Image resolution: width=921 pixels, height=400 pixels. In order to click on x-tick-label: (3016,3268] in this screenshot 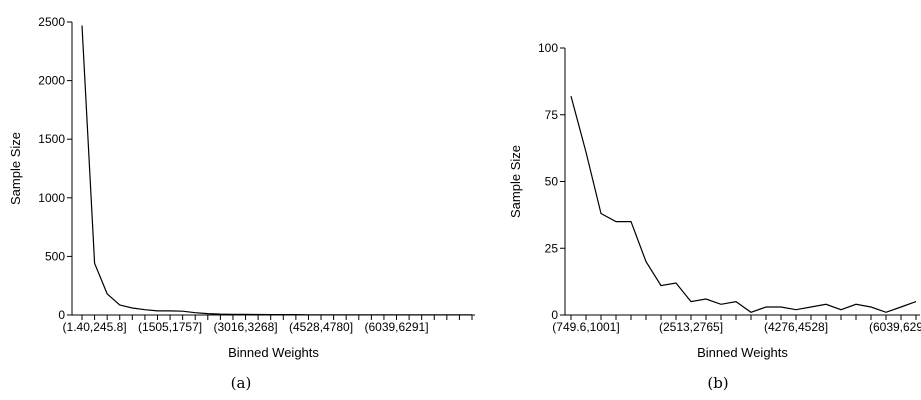, I will do `click(246, 327)`.